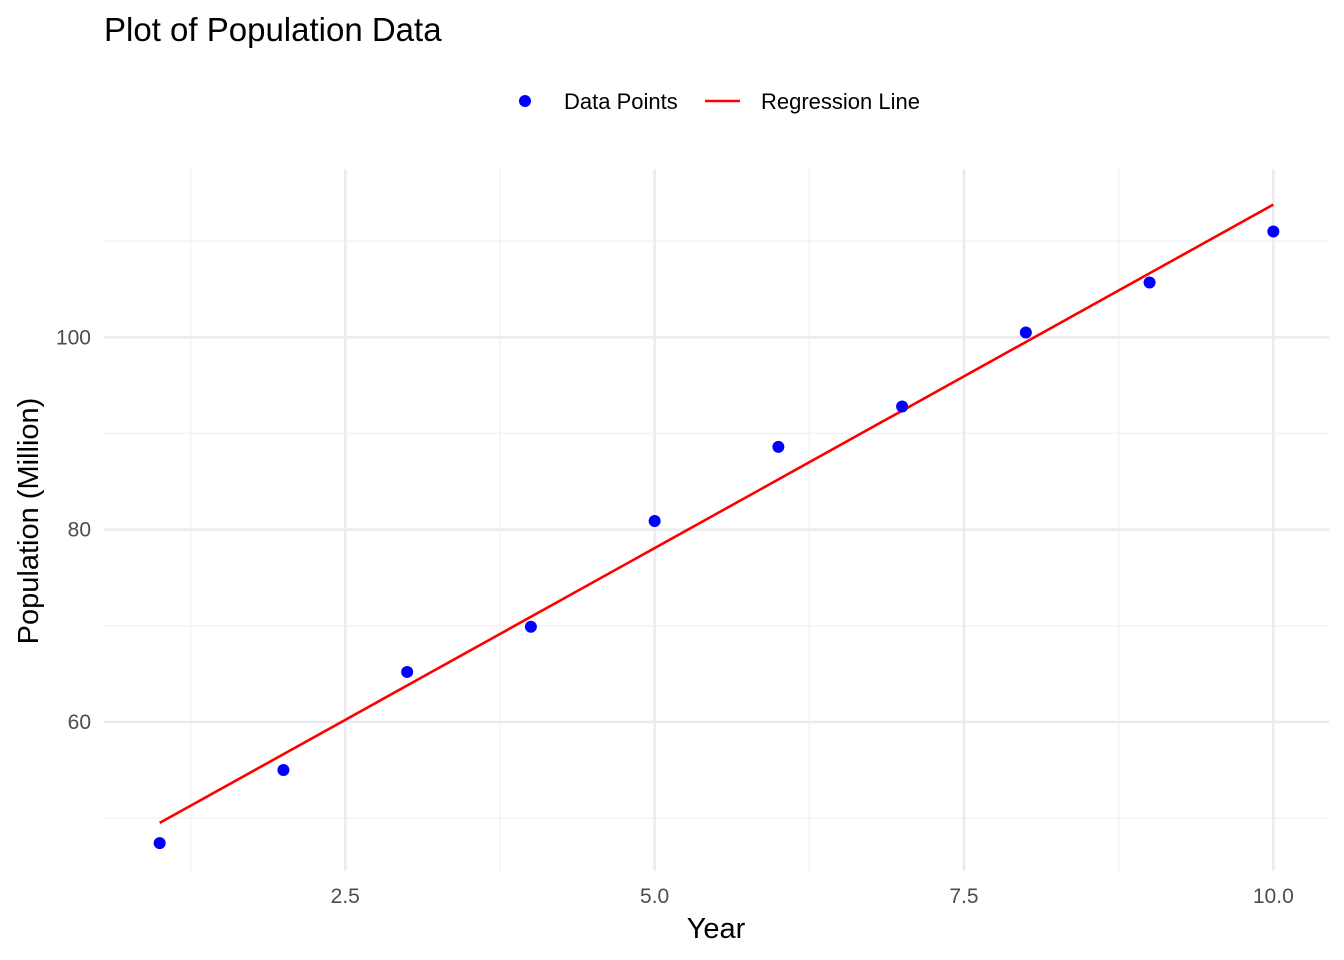 This screenshot has height=960, width=1344. I want to click on x-tick-label: 5.0, so click(654, 896).